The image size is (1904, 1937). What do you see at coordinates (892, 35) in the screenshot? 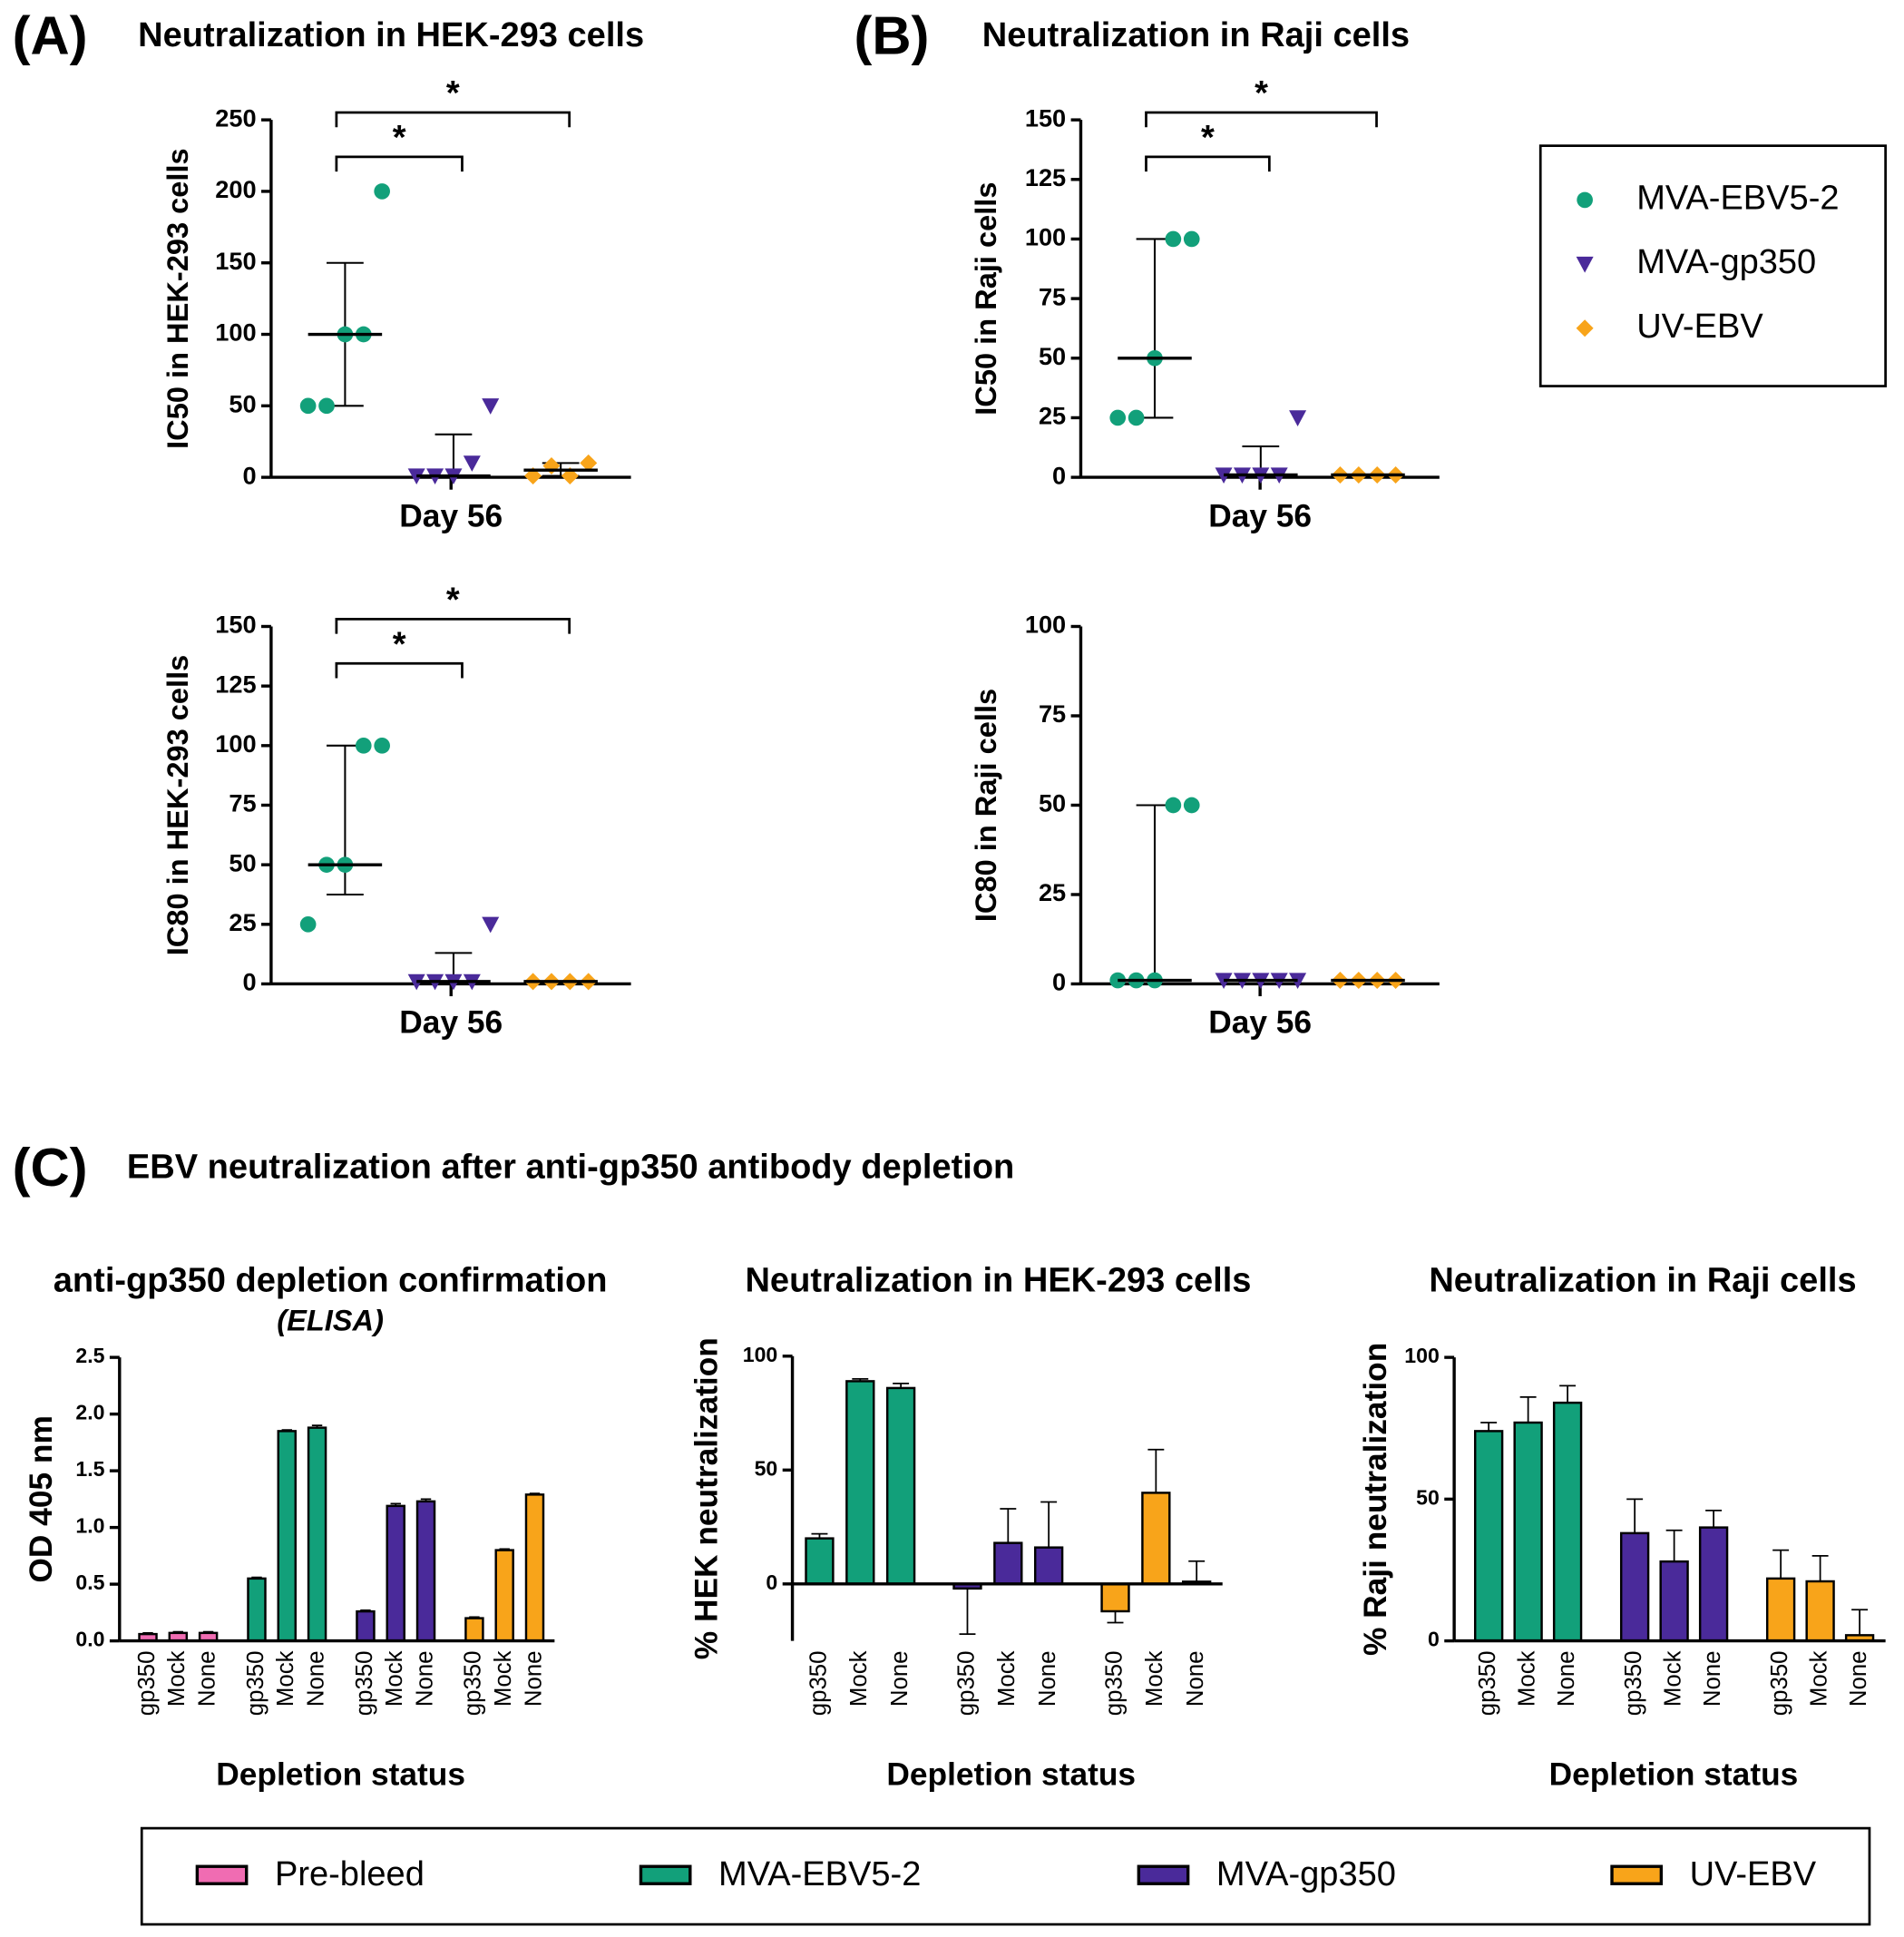
I see `panel-label: (B)` at bounding box center [892, 35].